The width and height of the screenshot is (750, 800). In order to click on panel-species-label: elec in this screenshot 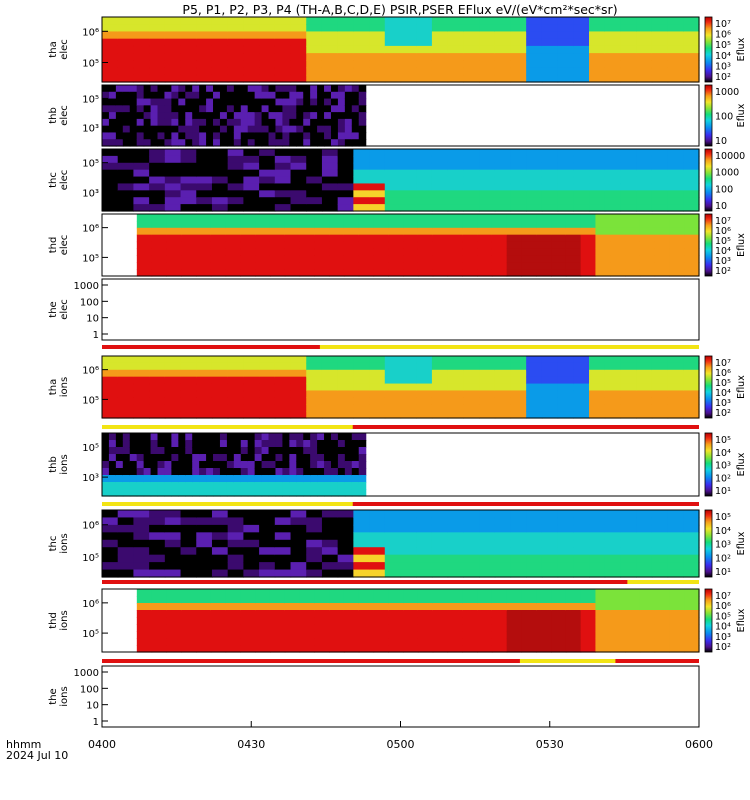, I will do `click(64, 245)`.